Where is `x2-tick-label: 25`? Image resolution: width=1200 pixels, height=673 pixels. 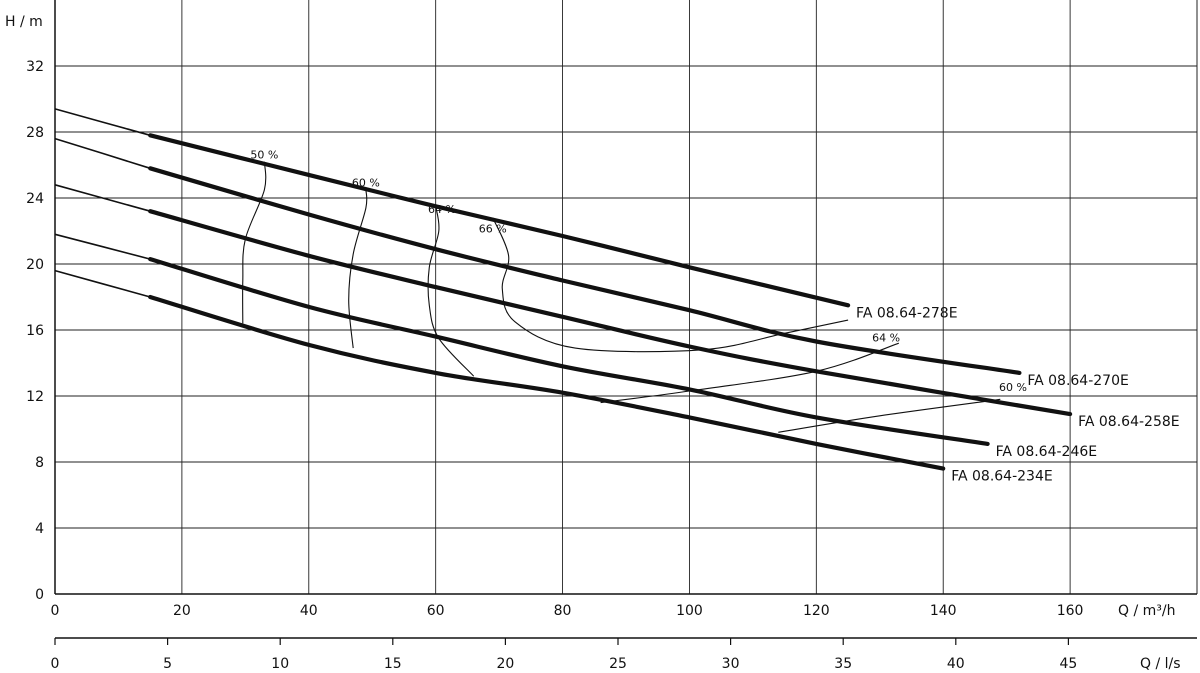 x2-tick-label: 25 is located at coordinates (618, 664).